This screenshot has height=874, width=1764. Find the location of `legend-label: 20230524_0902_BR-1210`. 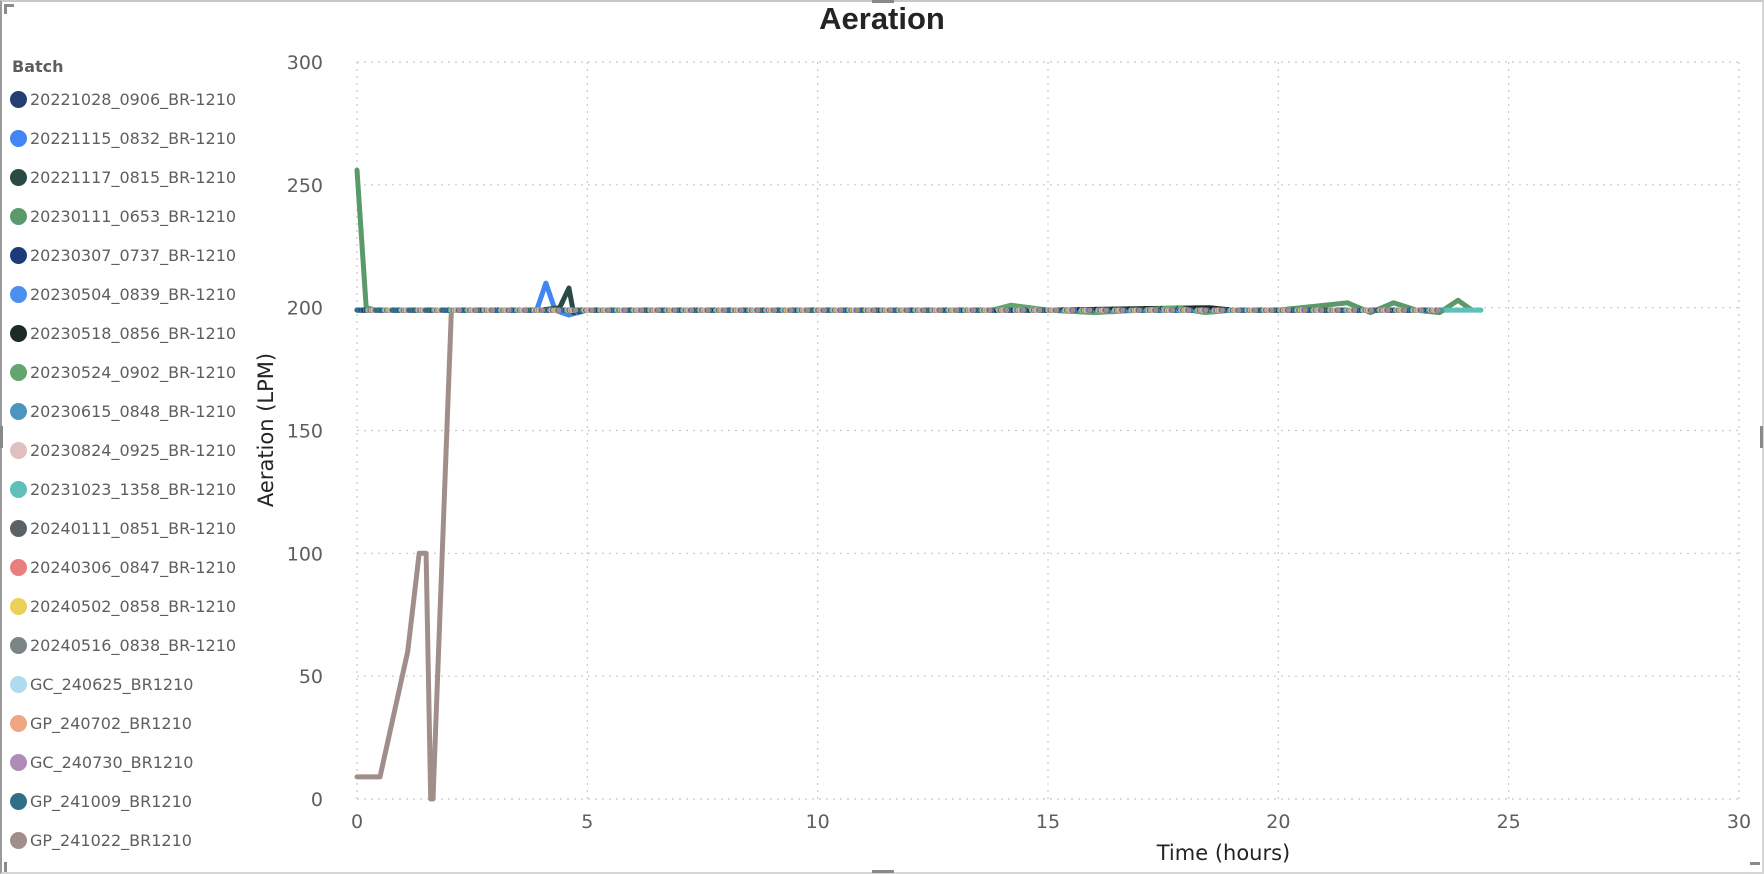

legend-label: 20230524_0902_BR-1210 is located at coordinates (133, 372).